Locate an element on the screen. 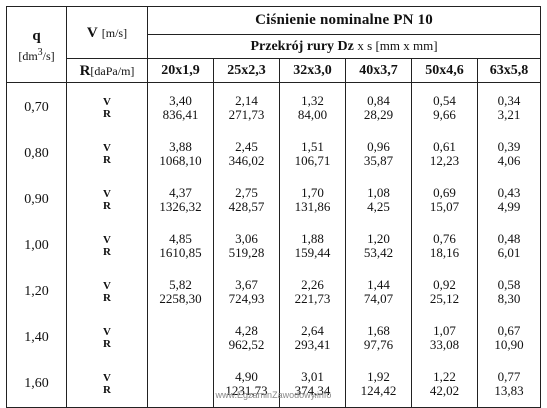  value-pair: 1,70 131,86 is located at coordinates (312, 199).